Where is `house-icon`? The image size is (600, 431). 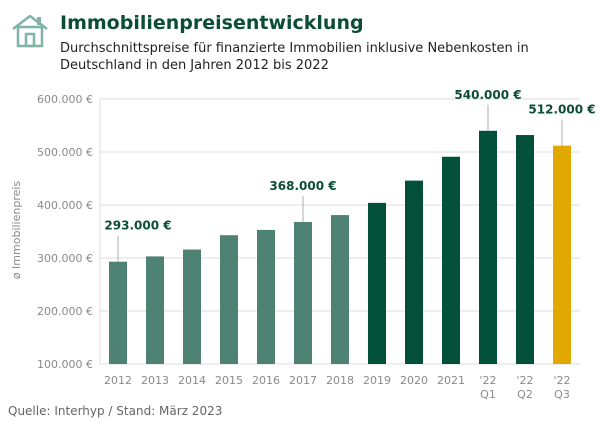
house-icon is located at coordinates (30, 33).